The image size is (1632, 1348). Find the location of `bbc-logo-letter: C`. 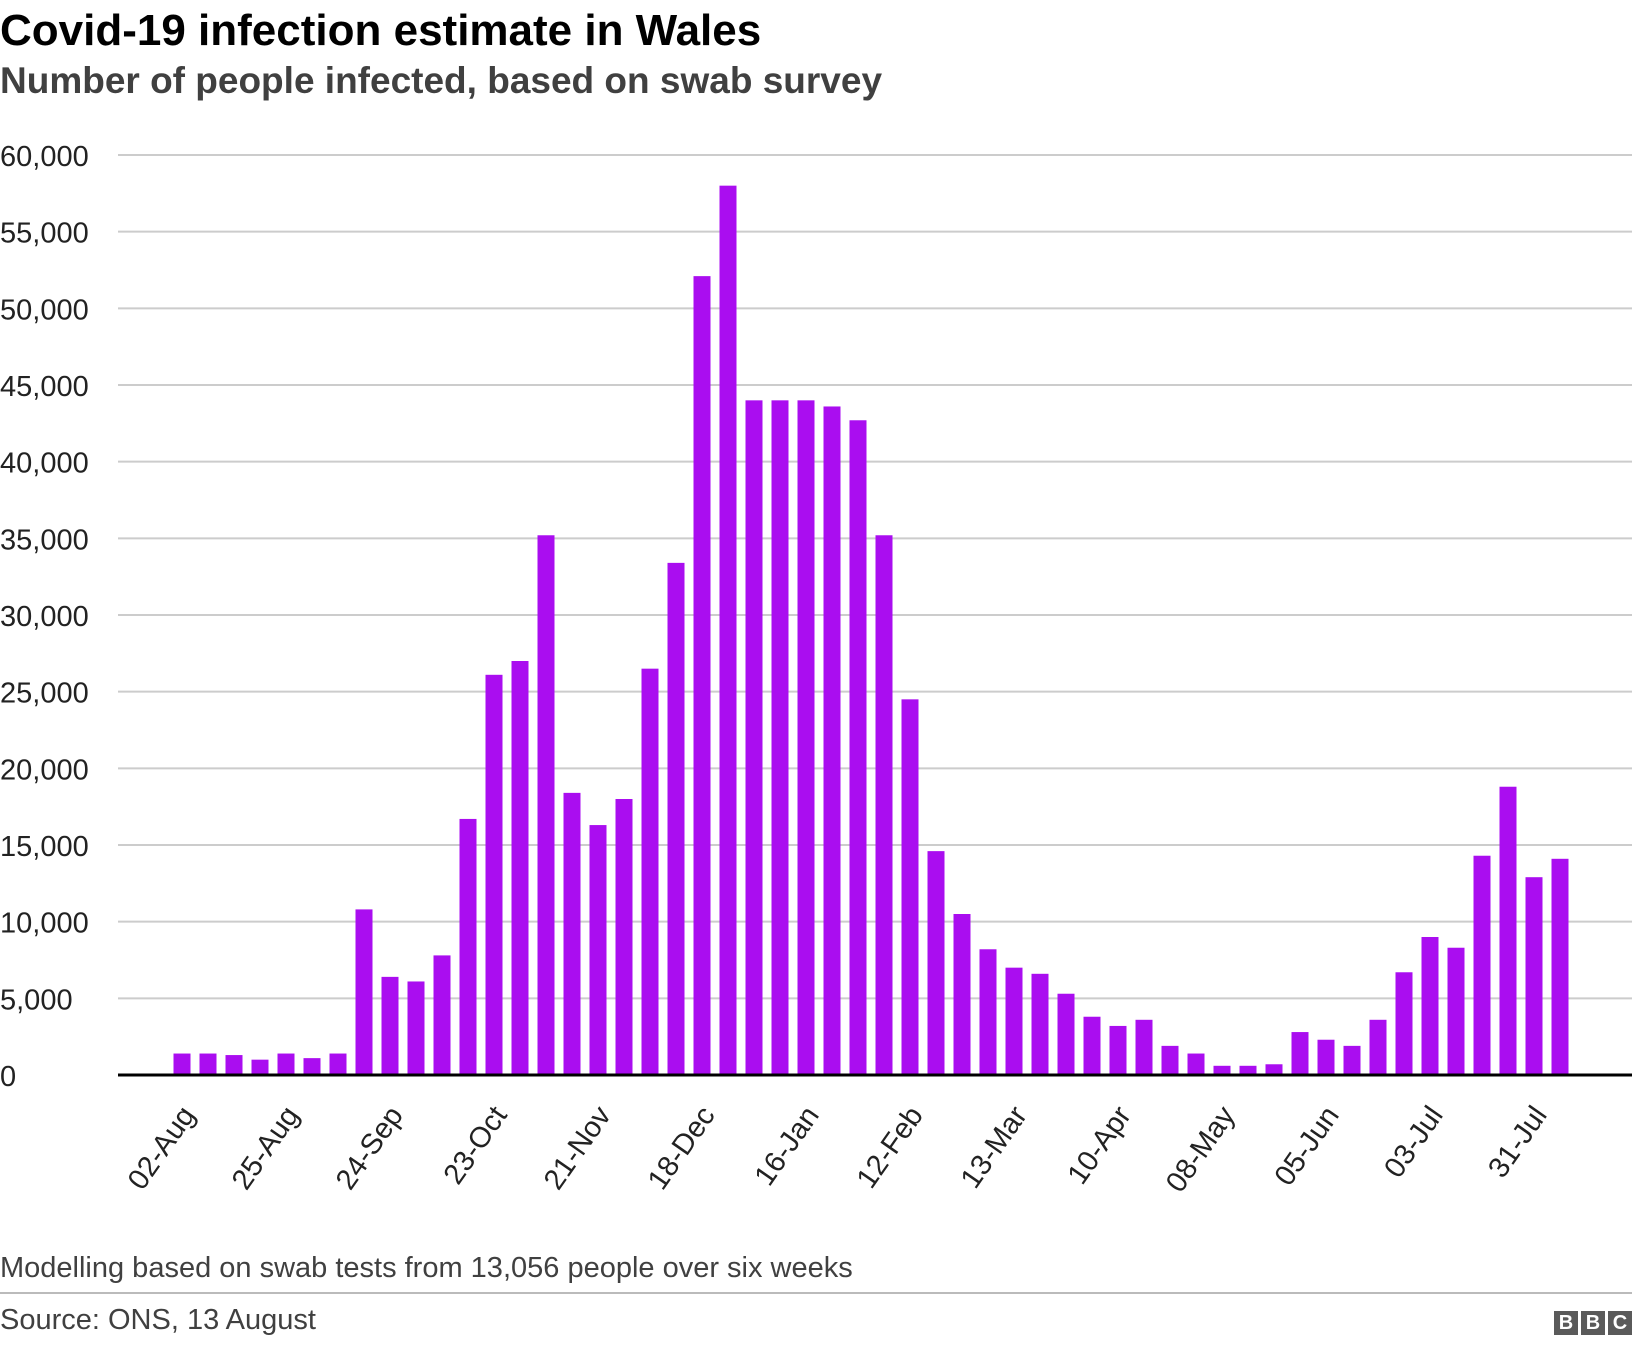

bbc-logo-letter: C is located at coordinates (1620, 1323).